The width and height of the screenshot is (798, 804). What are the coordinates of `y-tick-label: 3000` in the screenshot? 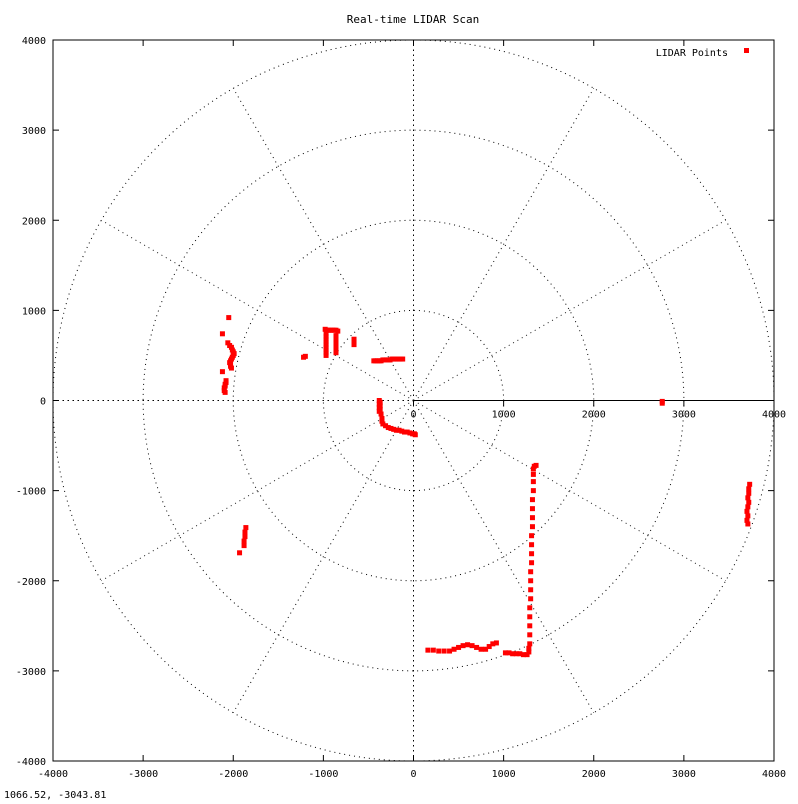 It's located at (34, 131).